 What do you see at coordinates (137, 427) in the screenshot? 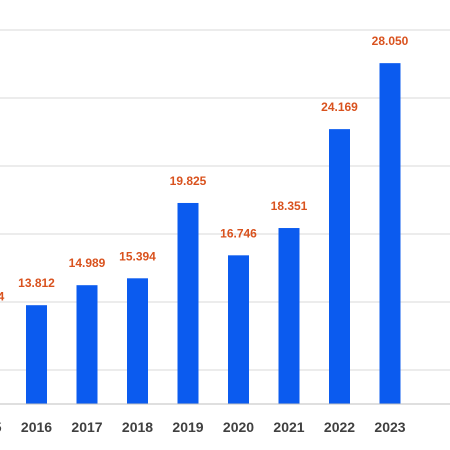
I see `x-tick-2018: 2018` at bounding box center [137, 427].